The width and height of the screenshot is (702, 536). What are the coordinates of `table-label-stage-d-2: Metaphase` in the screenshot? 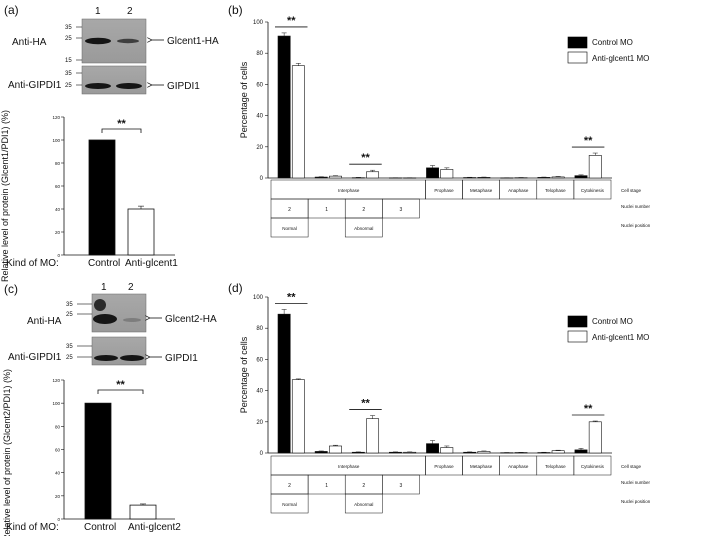 It's located at (481, 466).